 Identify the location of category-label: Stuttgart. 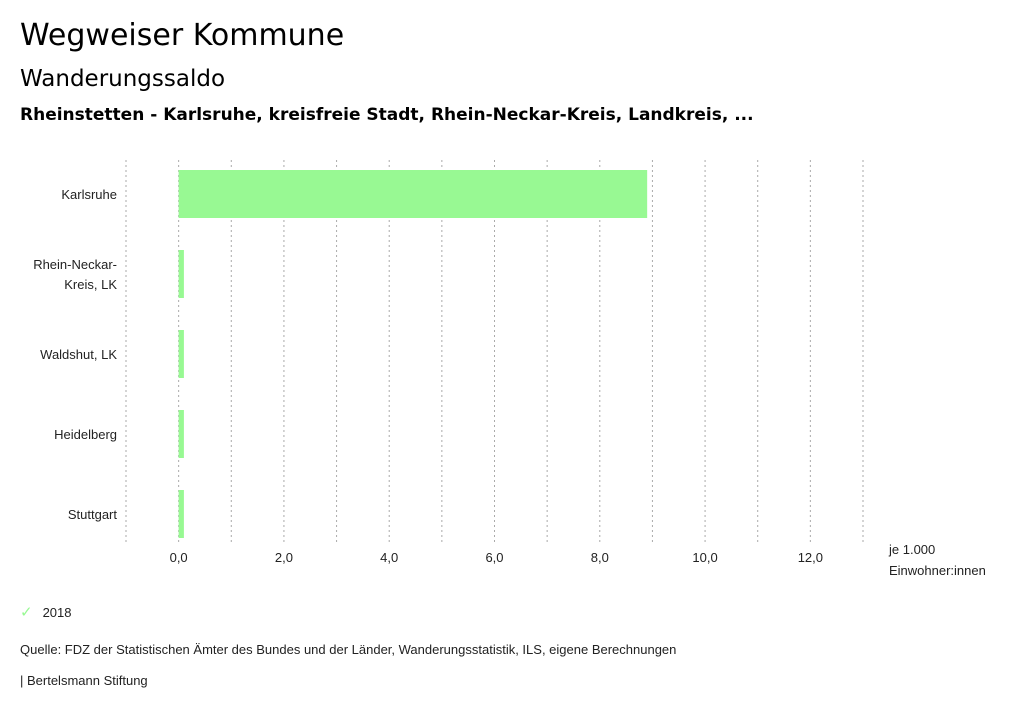
(93, 514).